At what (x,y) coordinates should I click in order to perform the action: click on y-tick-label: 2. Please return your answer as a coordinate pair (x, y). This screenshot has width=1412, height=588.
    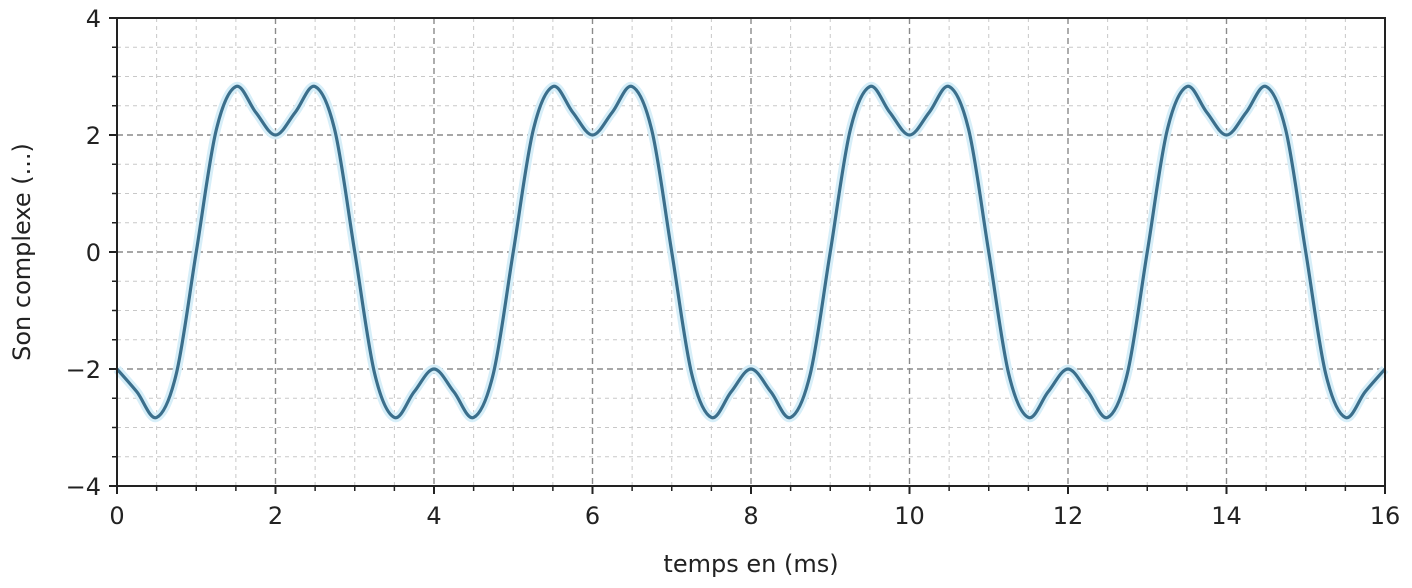
    Looking at the image, I should click on (93, 136).